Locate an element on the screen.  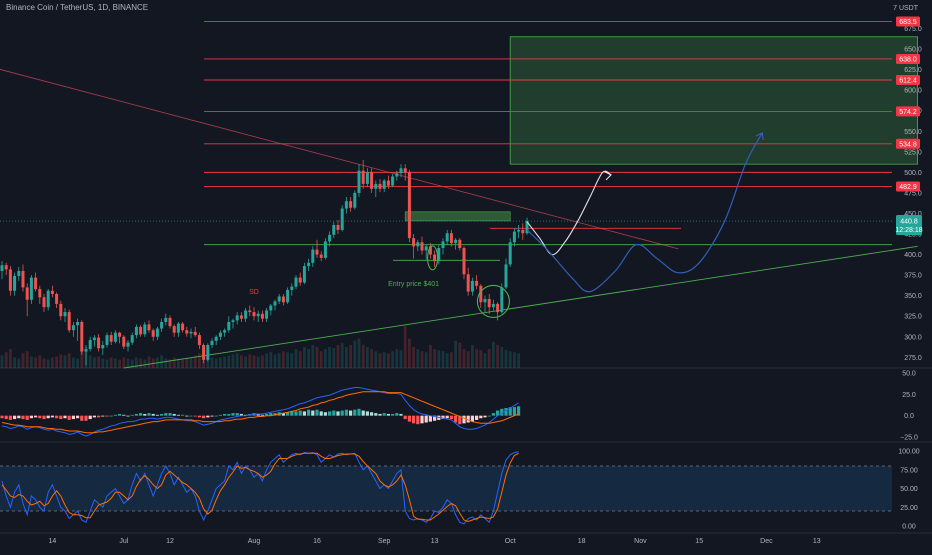
chart-title: Binance Coin / TetherUS, 1D, BINANCE is located at coordinates (77, 7).